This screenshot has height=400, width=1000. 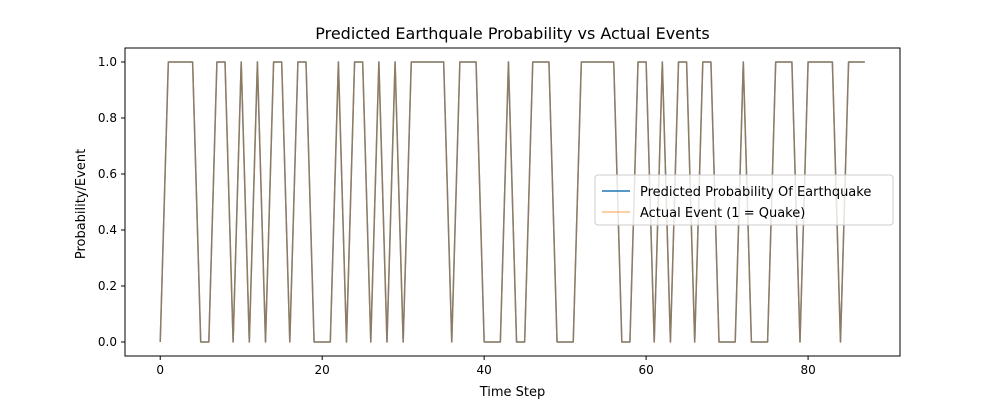 I want to click on legend-label-predicted: Predicted Probability Of Earthquake, so click(x=755, y=192).